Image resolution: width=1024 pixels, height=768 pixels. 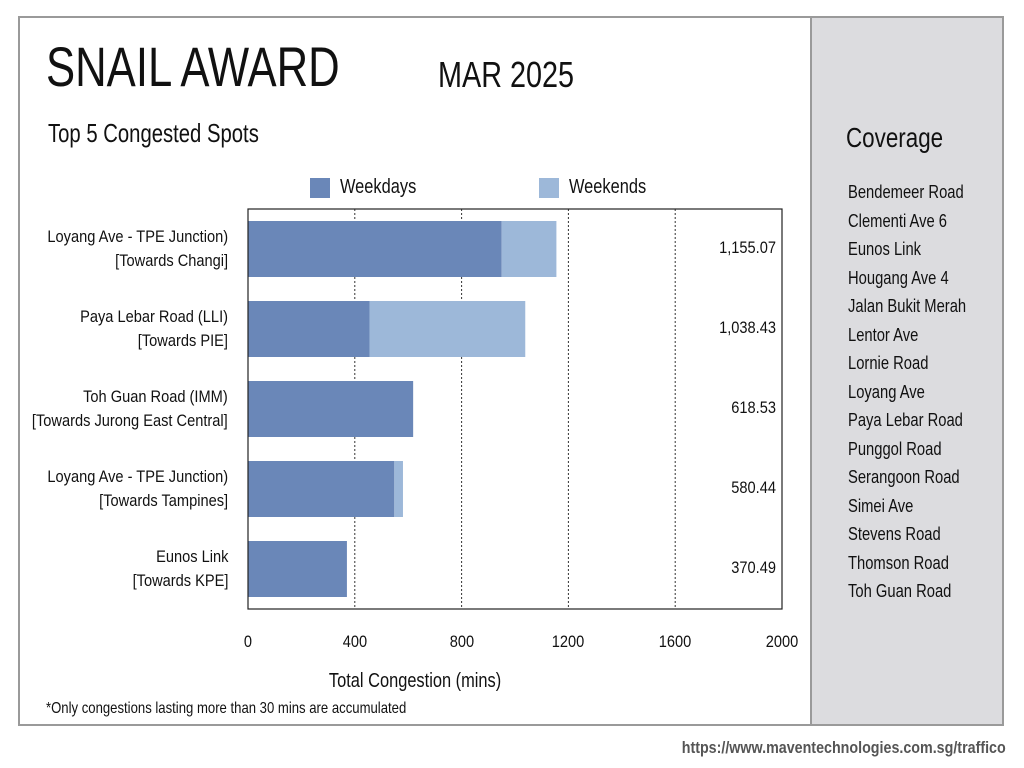 I want to click on coverage-title: Coverage, so click(x=895, y=137).